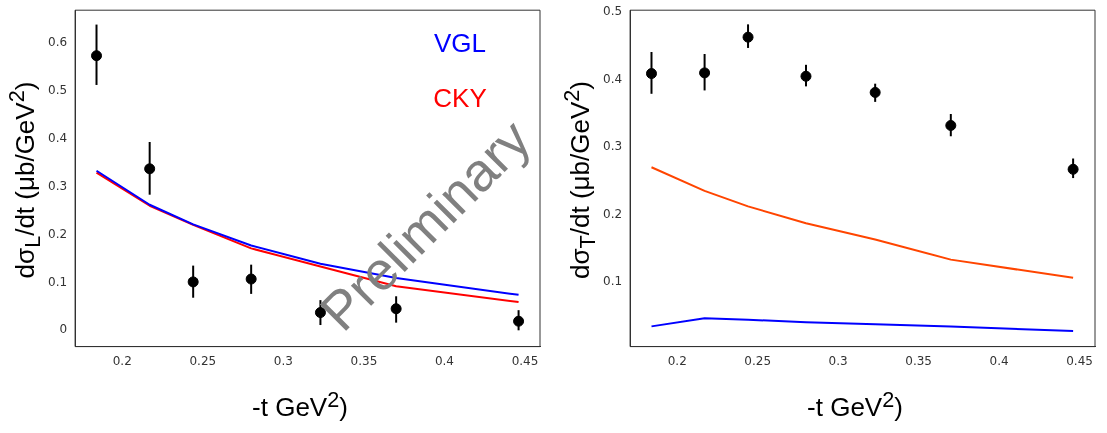 This screenshot has height=433, width=1107. What do you see at coordinates (57, 41) in the screenshot?
I see `y-tick-label: 0.6` at bounding box center [57, 41].